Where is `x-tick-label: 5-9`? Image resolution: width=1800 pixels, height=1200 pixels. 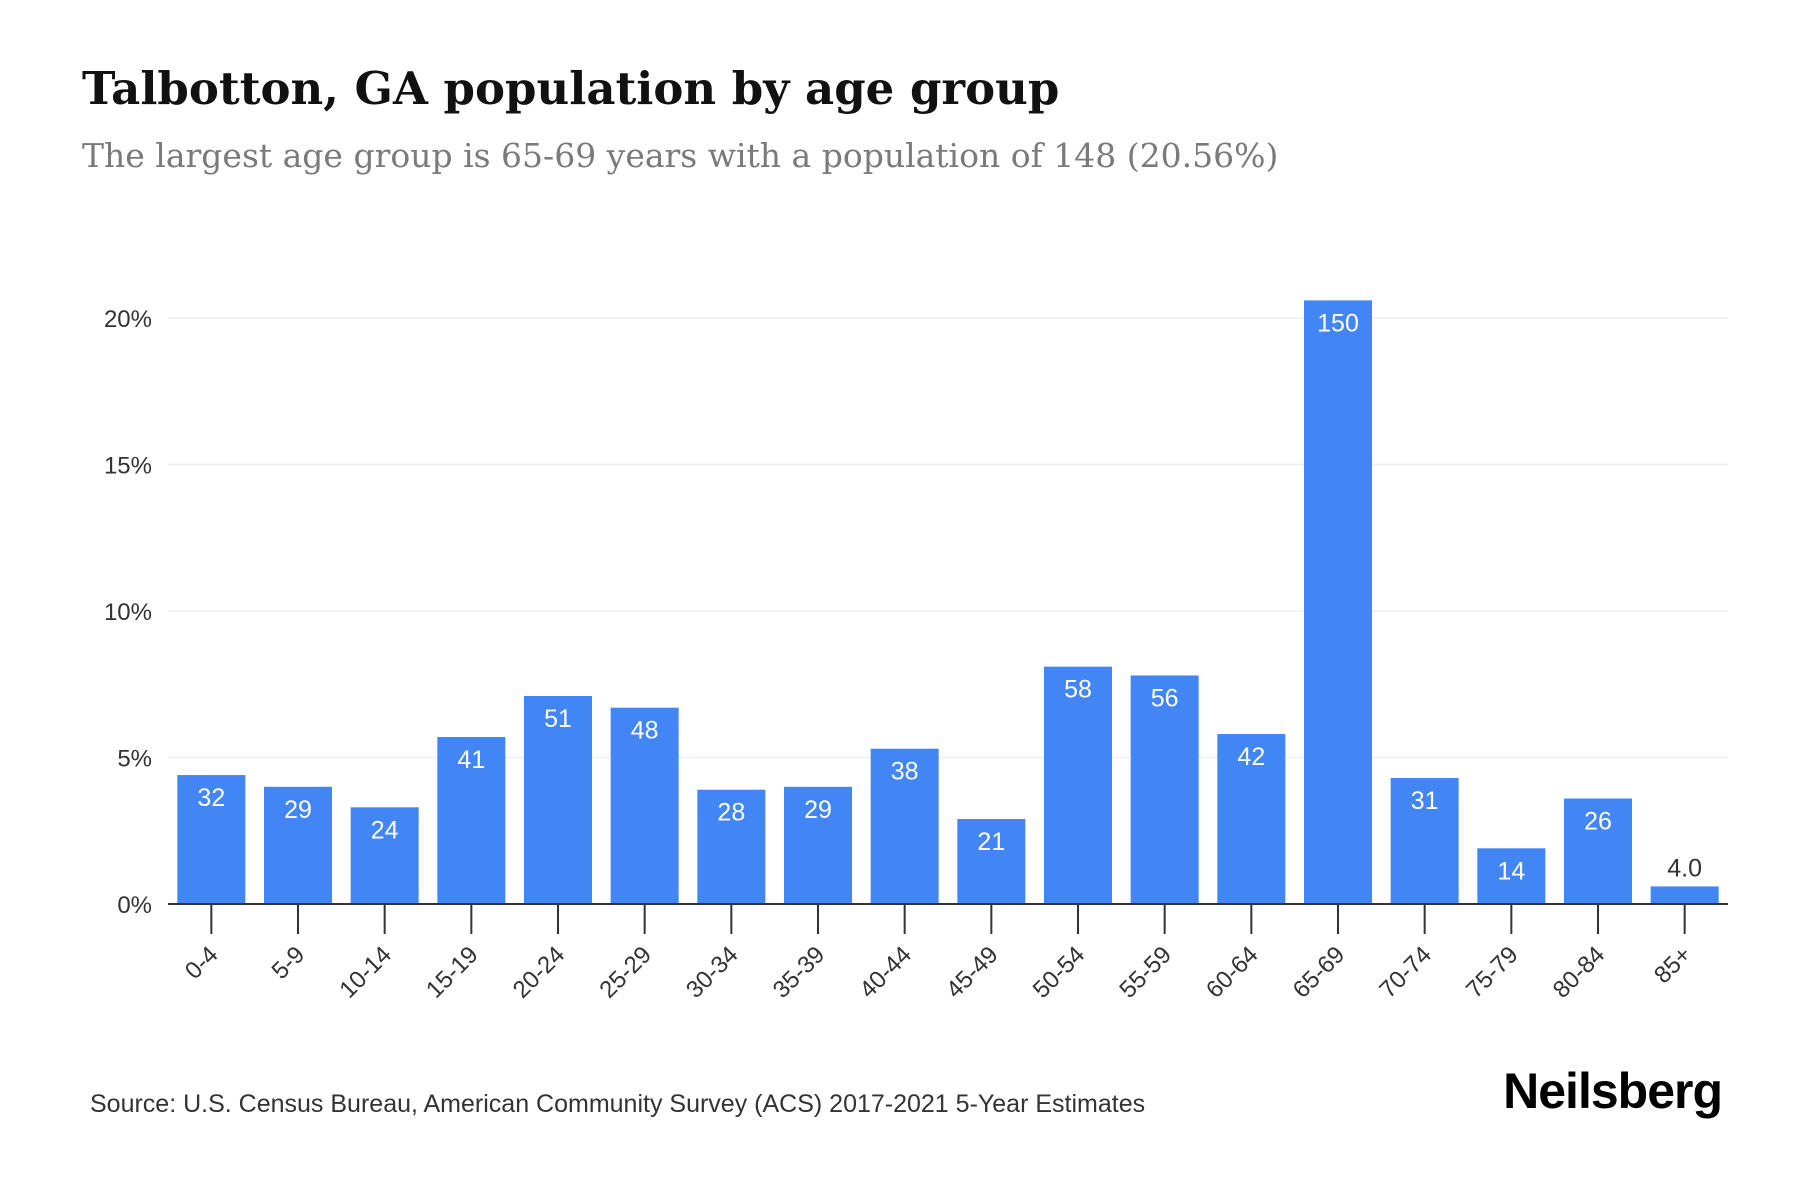 x-tick-label: 5-9 is located at coordinates (289, 963).